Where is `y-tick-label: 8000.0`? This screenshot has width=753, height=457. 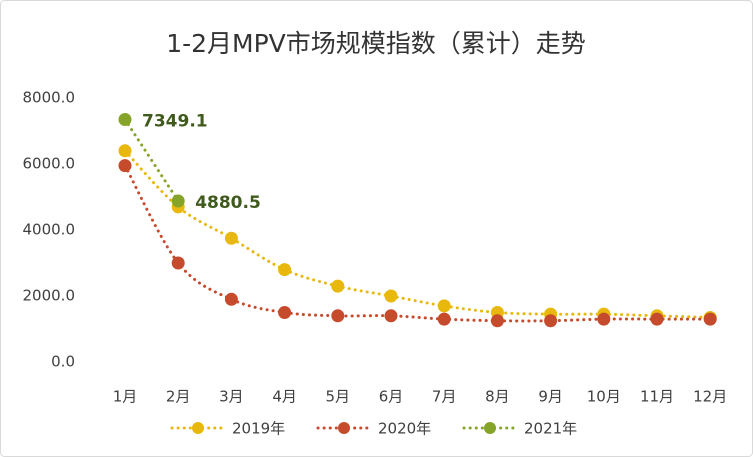 y-tick-label: 8000.0 is located at coordinates (49, 98).